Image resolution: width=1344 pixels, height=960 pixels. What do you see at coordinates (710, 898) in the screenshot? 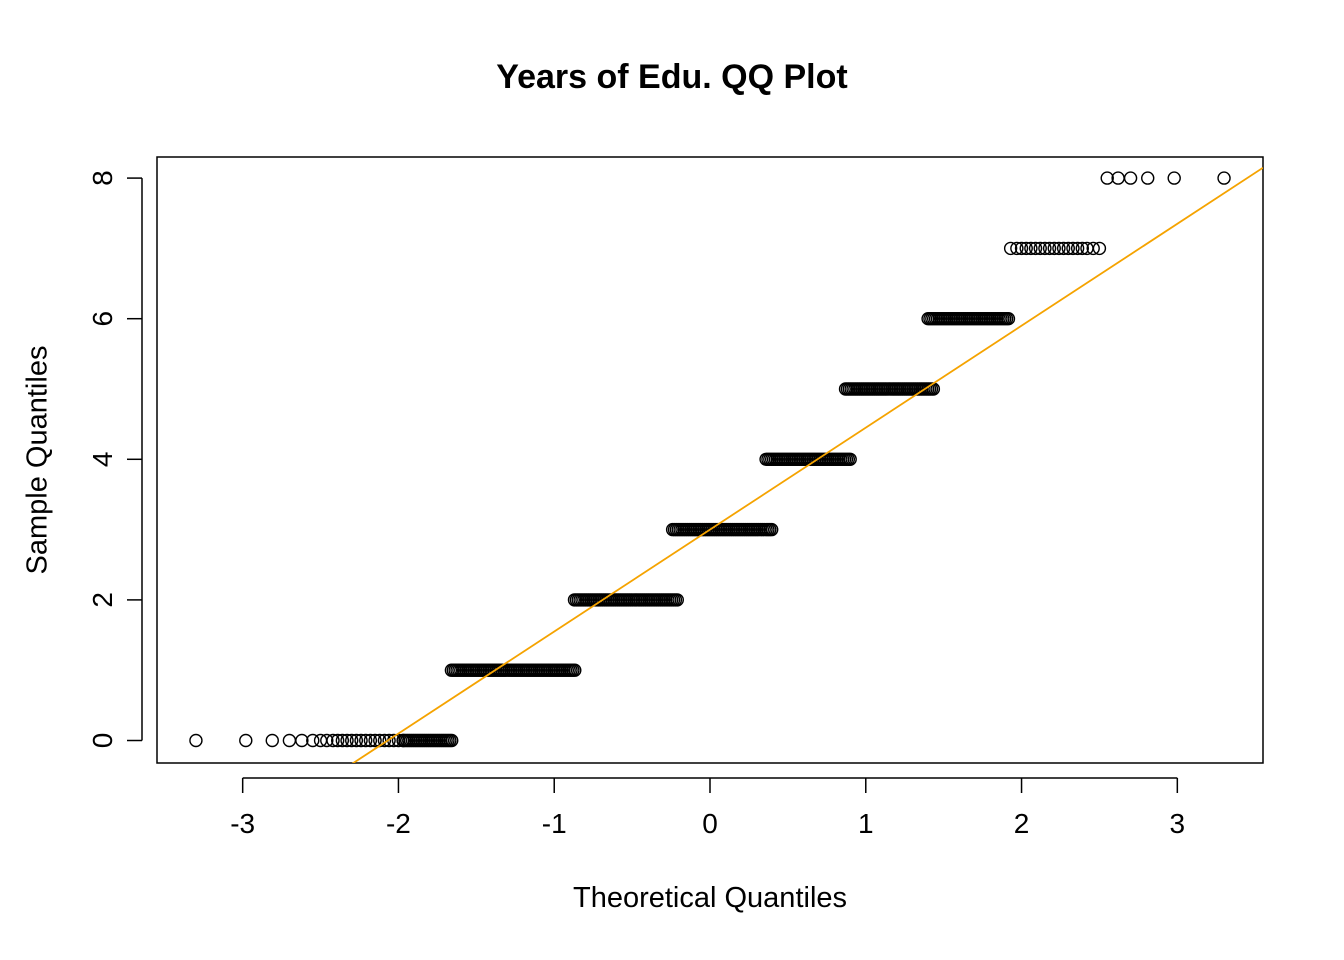
I see `x-axis-label: Theoretical Quantiles` at bounding box center [710, 898].